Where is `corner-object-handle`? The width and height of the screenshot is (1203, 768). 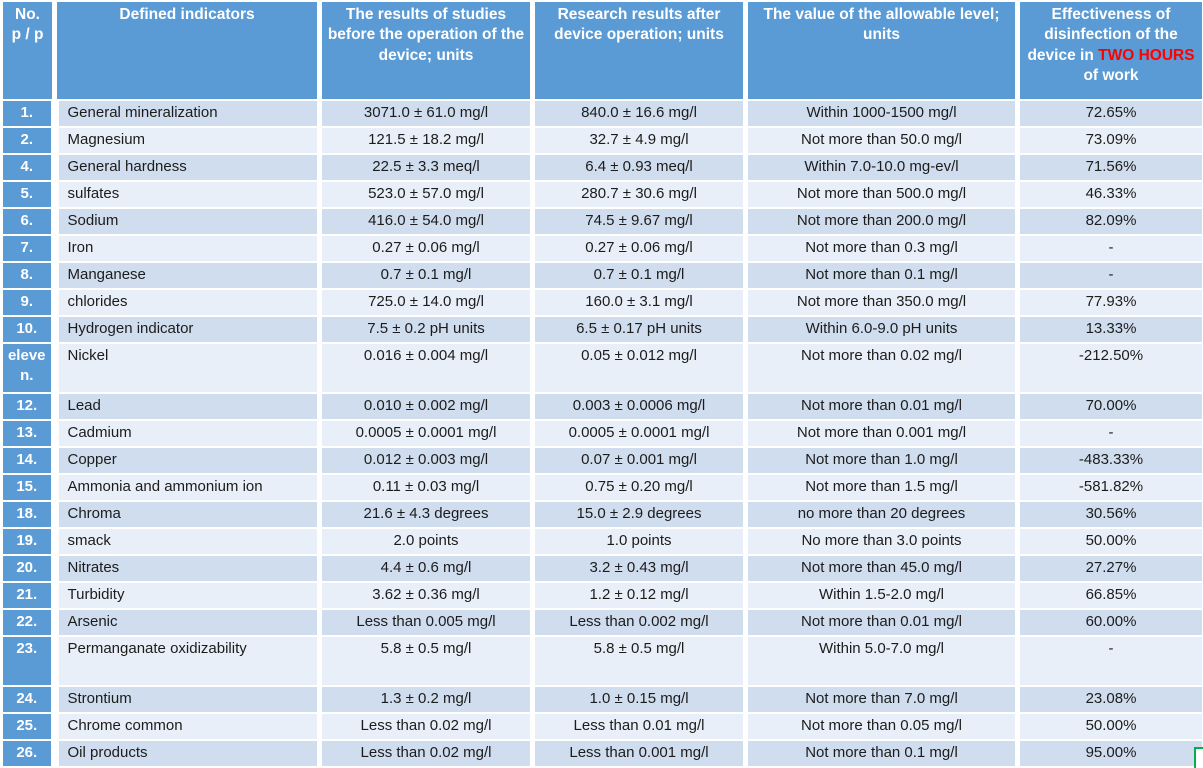 corner-object-handle is located at coordinates (1198, 757).